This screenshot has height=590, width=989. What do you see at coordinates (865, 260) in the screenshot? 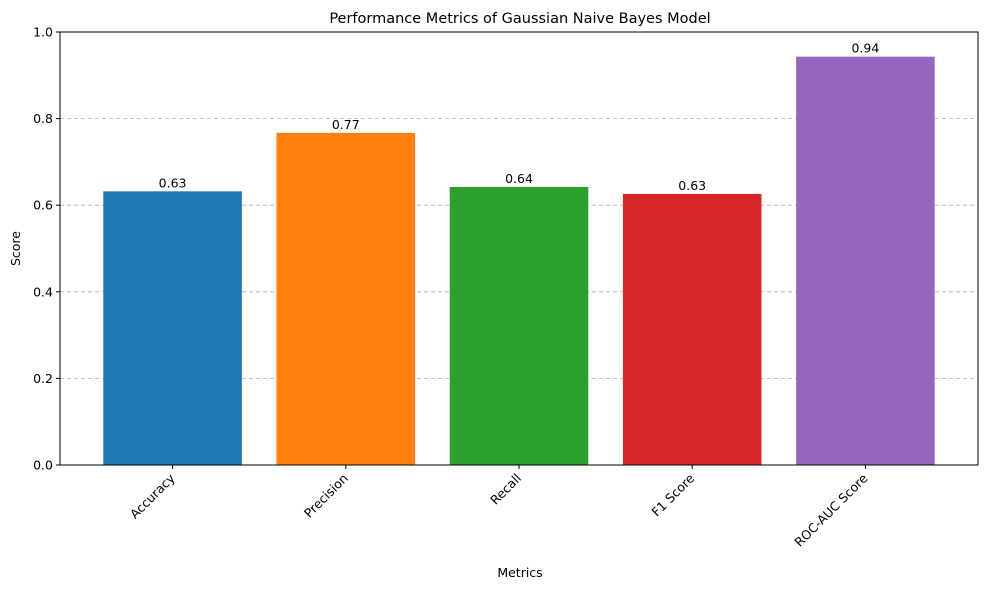
I see `bar-roc-auc-score` at bounding box center [865, 260].